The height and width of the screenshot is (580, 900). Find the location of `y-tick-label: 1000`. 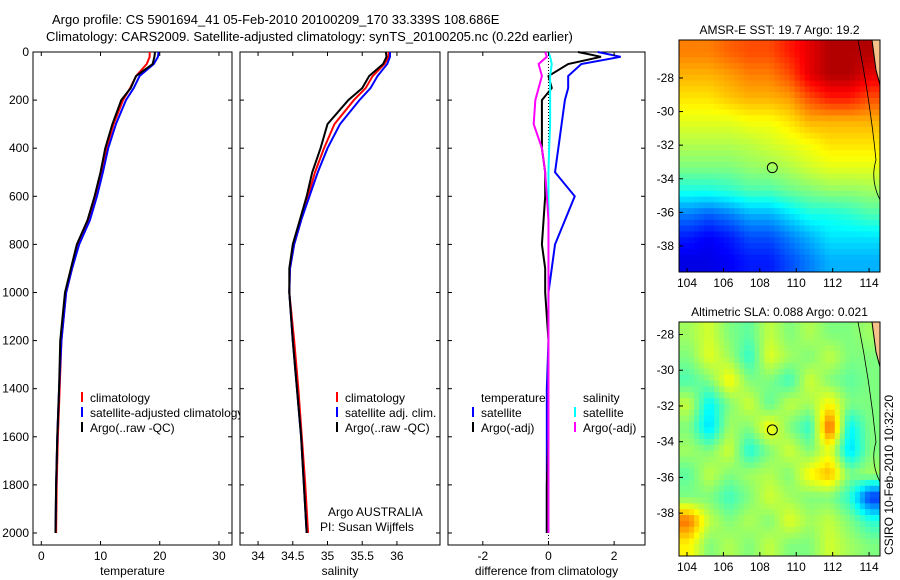

y-tick-label: 1000 is located at coordinates (15, 292).